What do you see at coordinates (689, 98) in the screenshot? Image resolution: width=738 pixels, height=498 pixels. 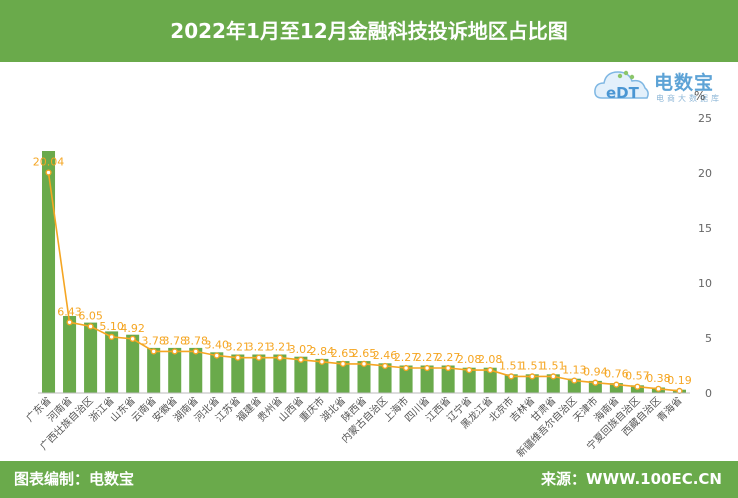 I see `logo-subtitle: 电商大数据库` at bounding box center [689, 98].